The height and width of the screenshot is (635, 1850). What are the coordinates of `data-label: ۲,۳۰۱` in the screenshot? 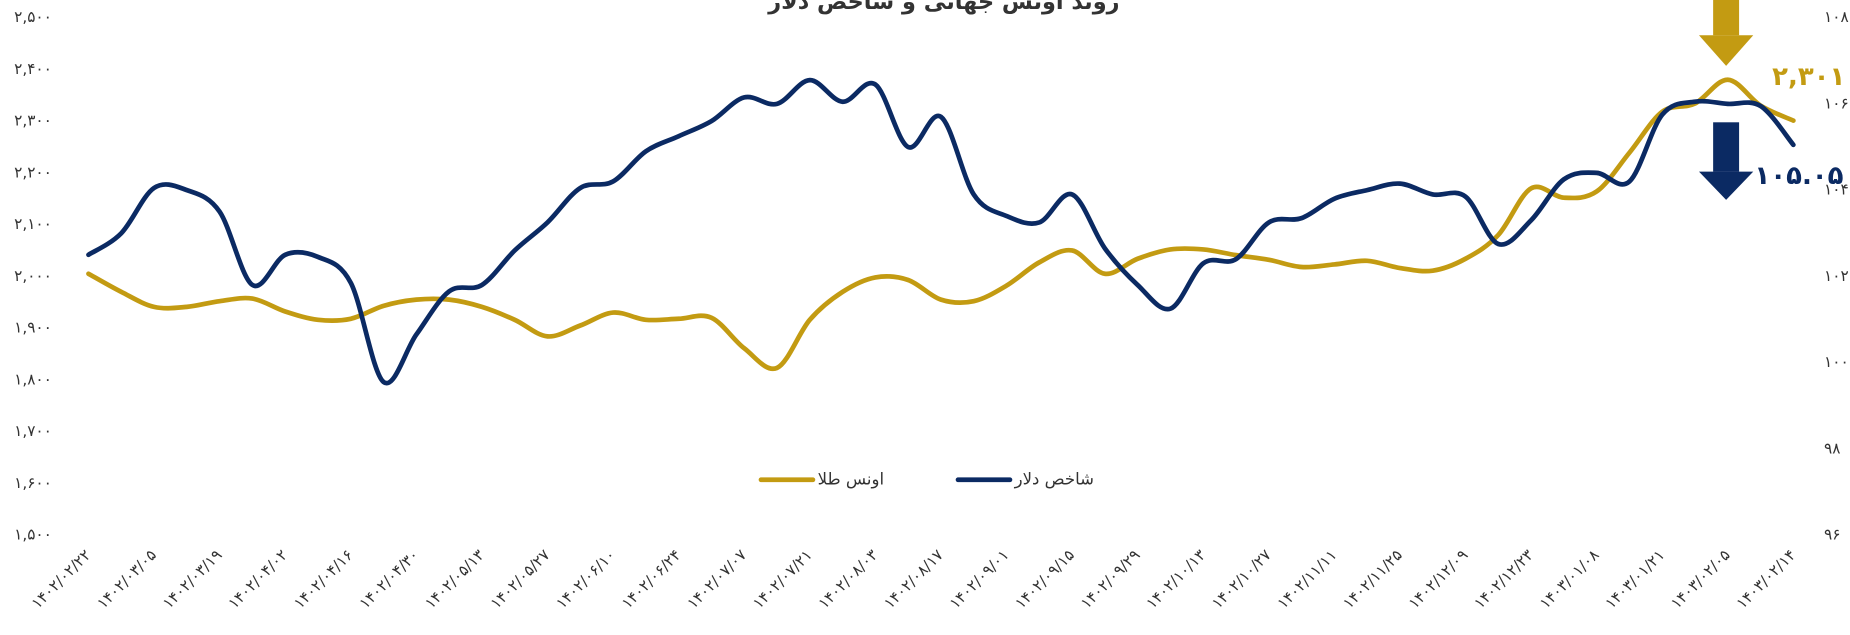 It's located at (1808, 77).